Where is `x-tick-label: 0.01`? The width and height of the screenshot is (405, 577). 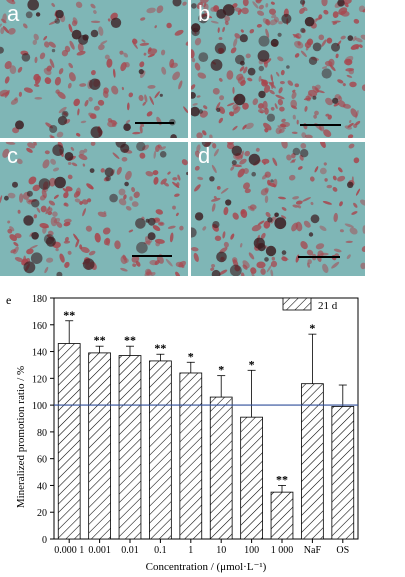 x-tick-label: 0.01 is located at coordinates (130, 550).